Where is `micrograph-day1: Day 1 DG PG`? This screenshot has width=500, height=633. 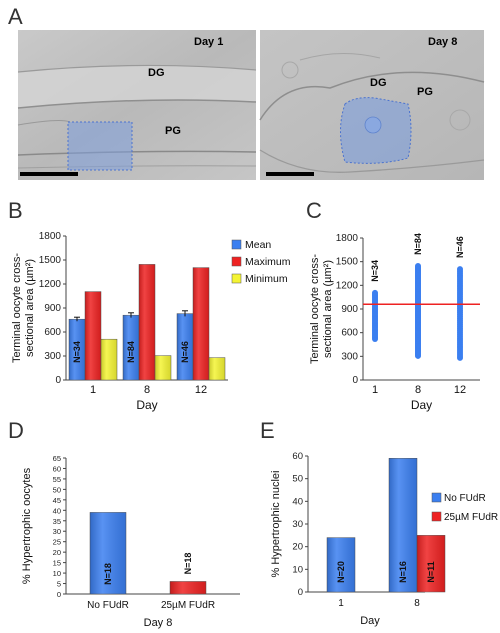
micrograph-day1: Day 1 DG PG is located at coordinates (137, 105).